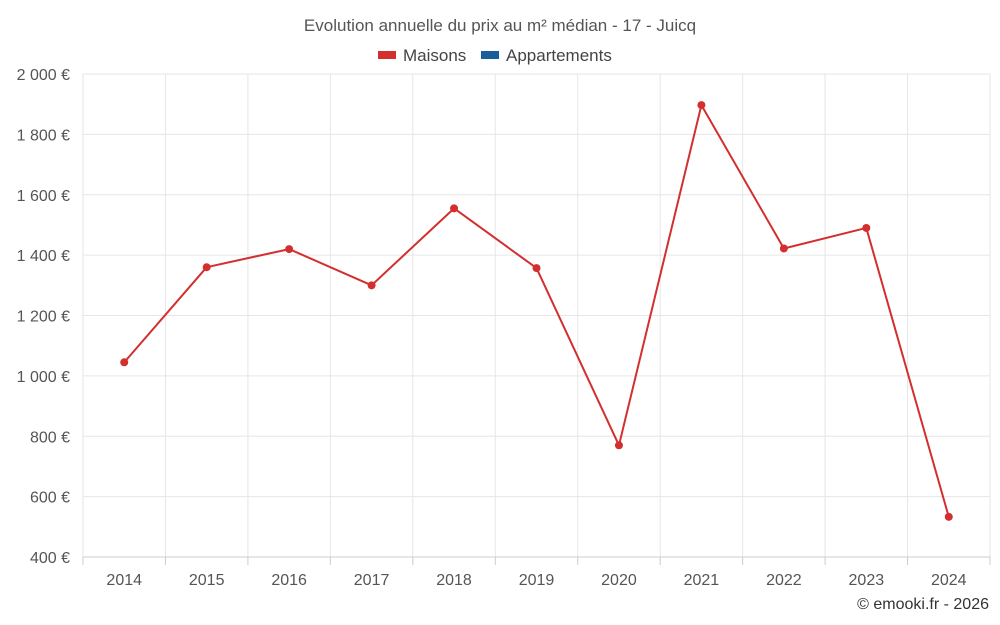  Describe the element at coordinates (490, 55) in the screenshot. I see `legend-swatch-appartements` at that location.